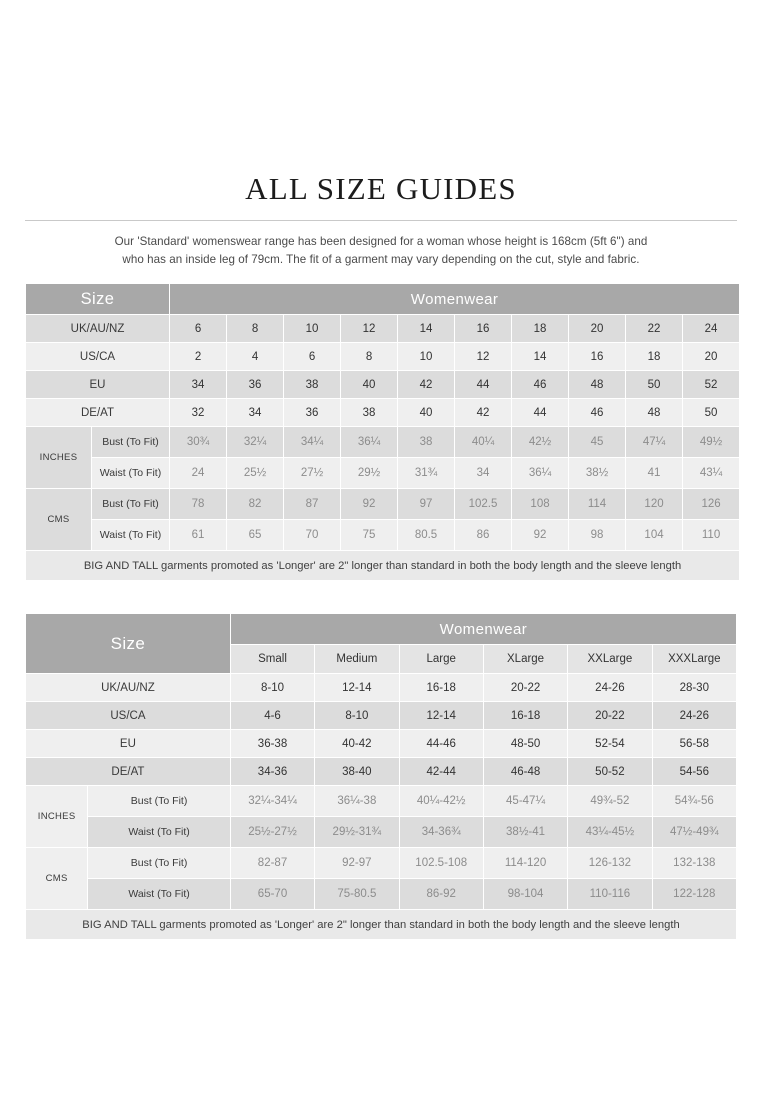 The width and height of the screenshot is (762, 1100). I want to click on cell: 110-116, so click(610, 894).